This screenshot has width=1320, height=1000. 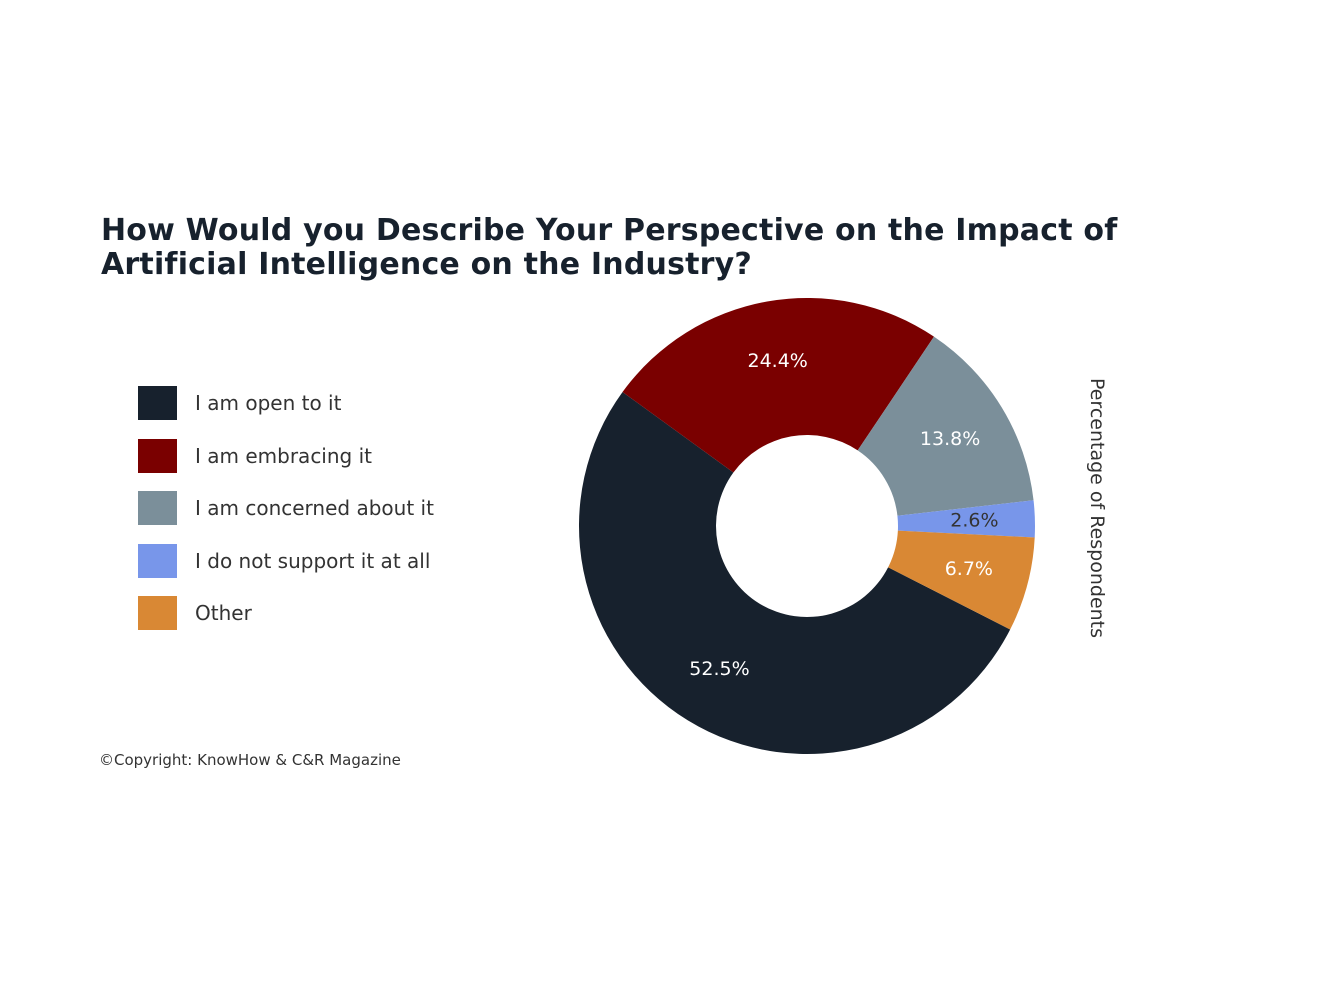 I want to click on legend-item-other: Other, so click(x=286, y=613).